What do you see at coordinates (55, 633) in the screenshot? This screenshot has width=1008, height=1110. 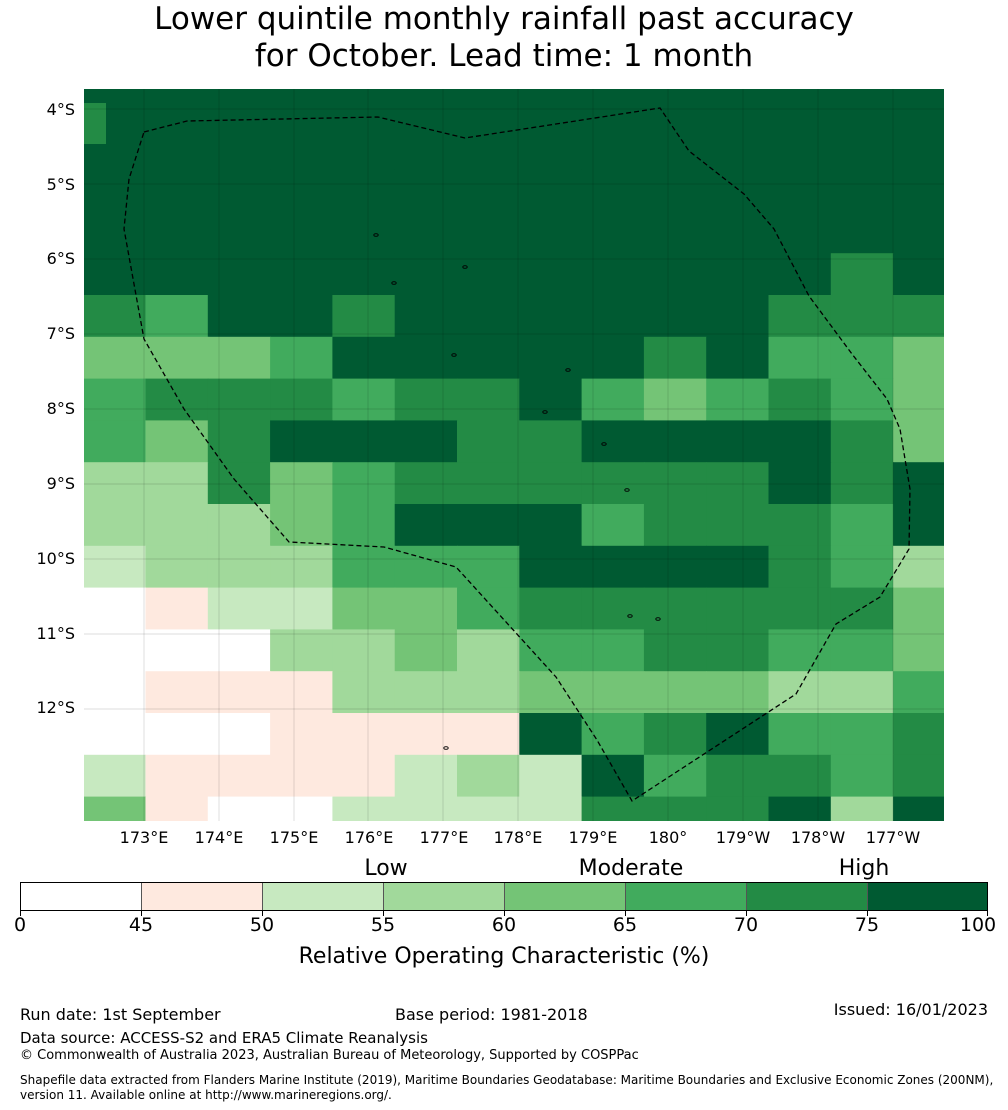 I see `lat-label-11s: 11°S` at bounding box center [55, 633].